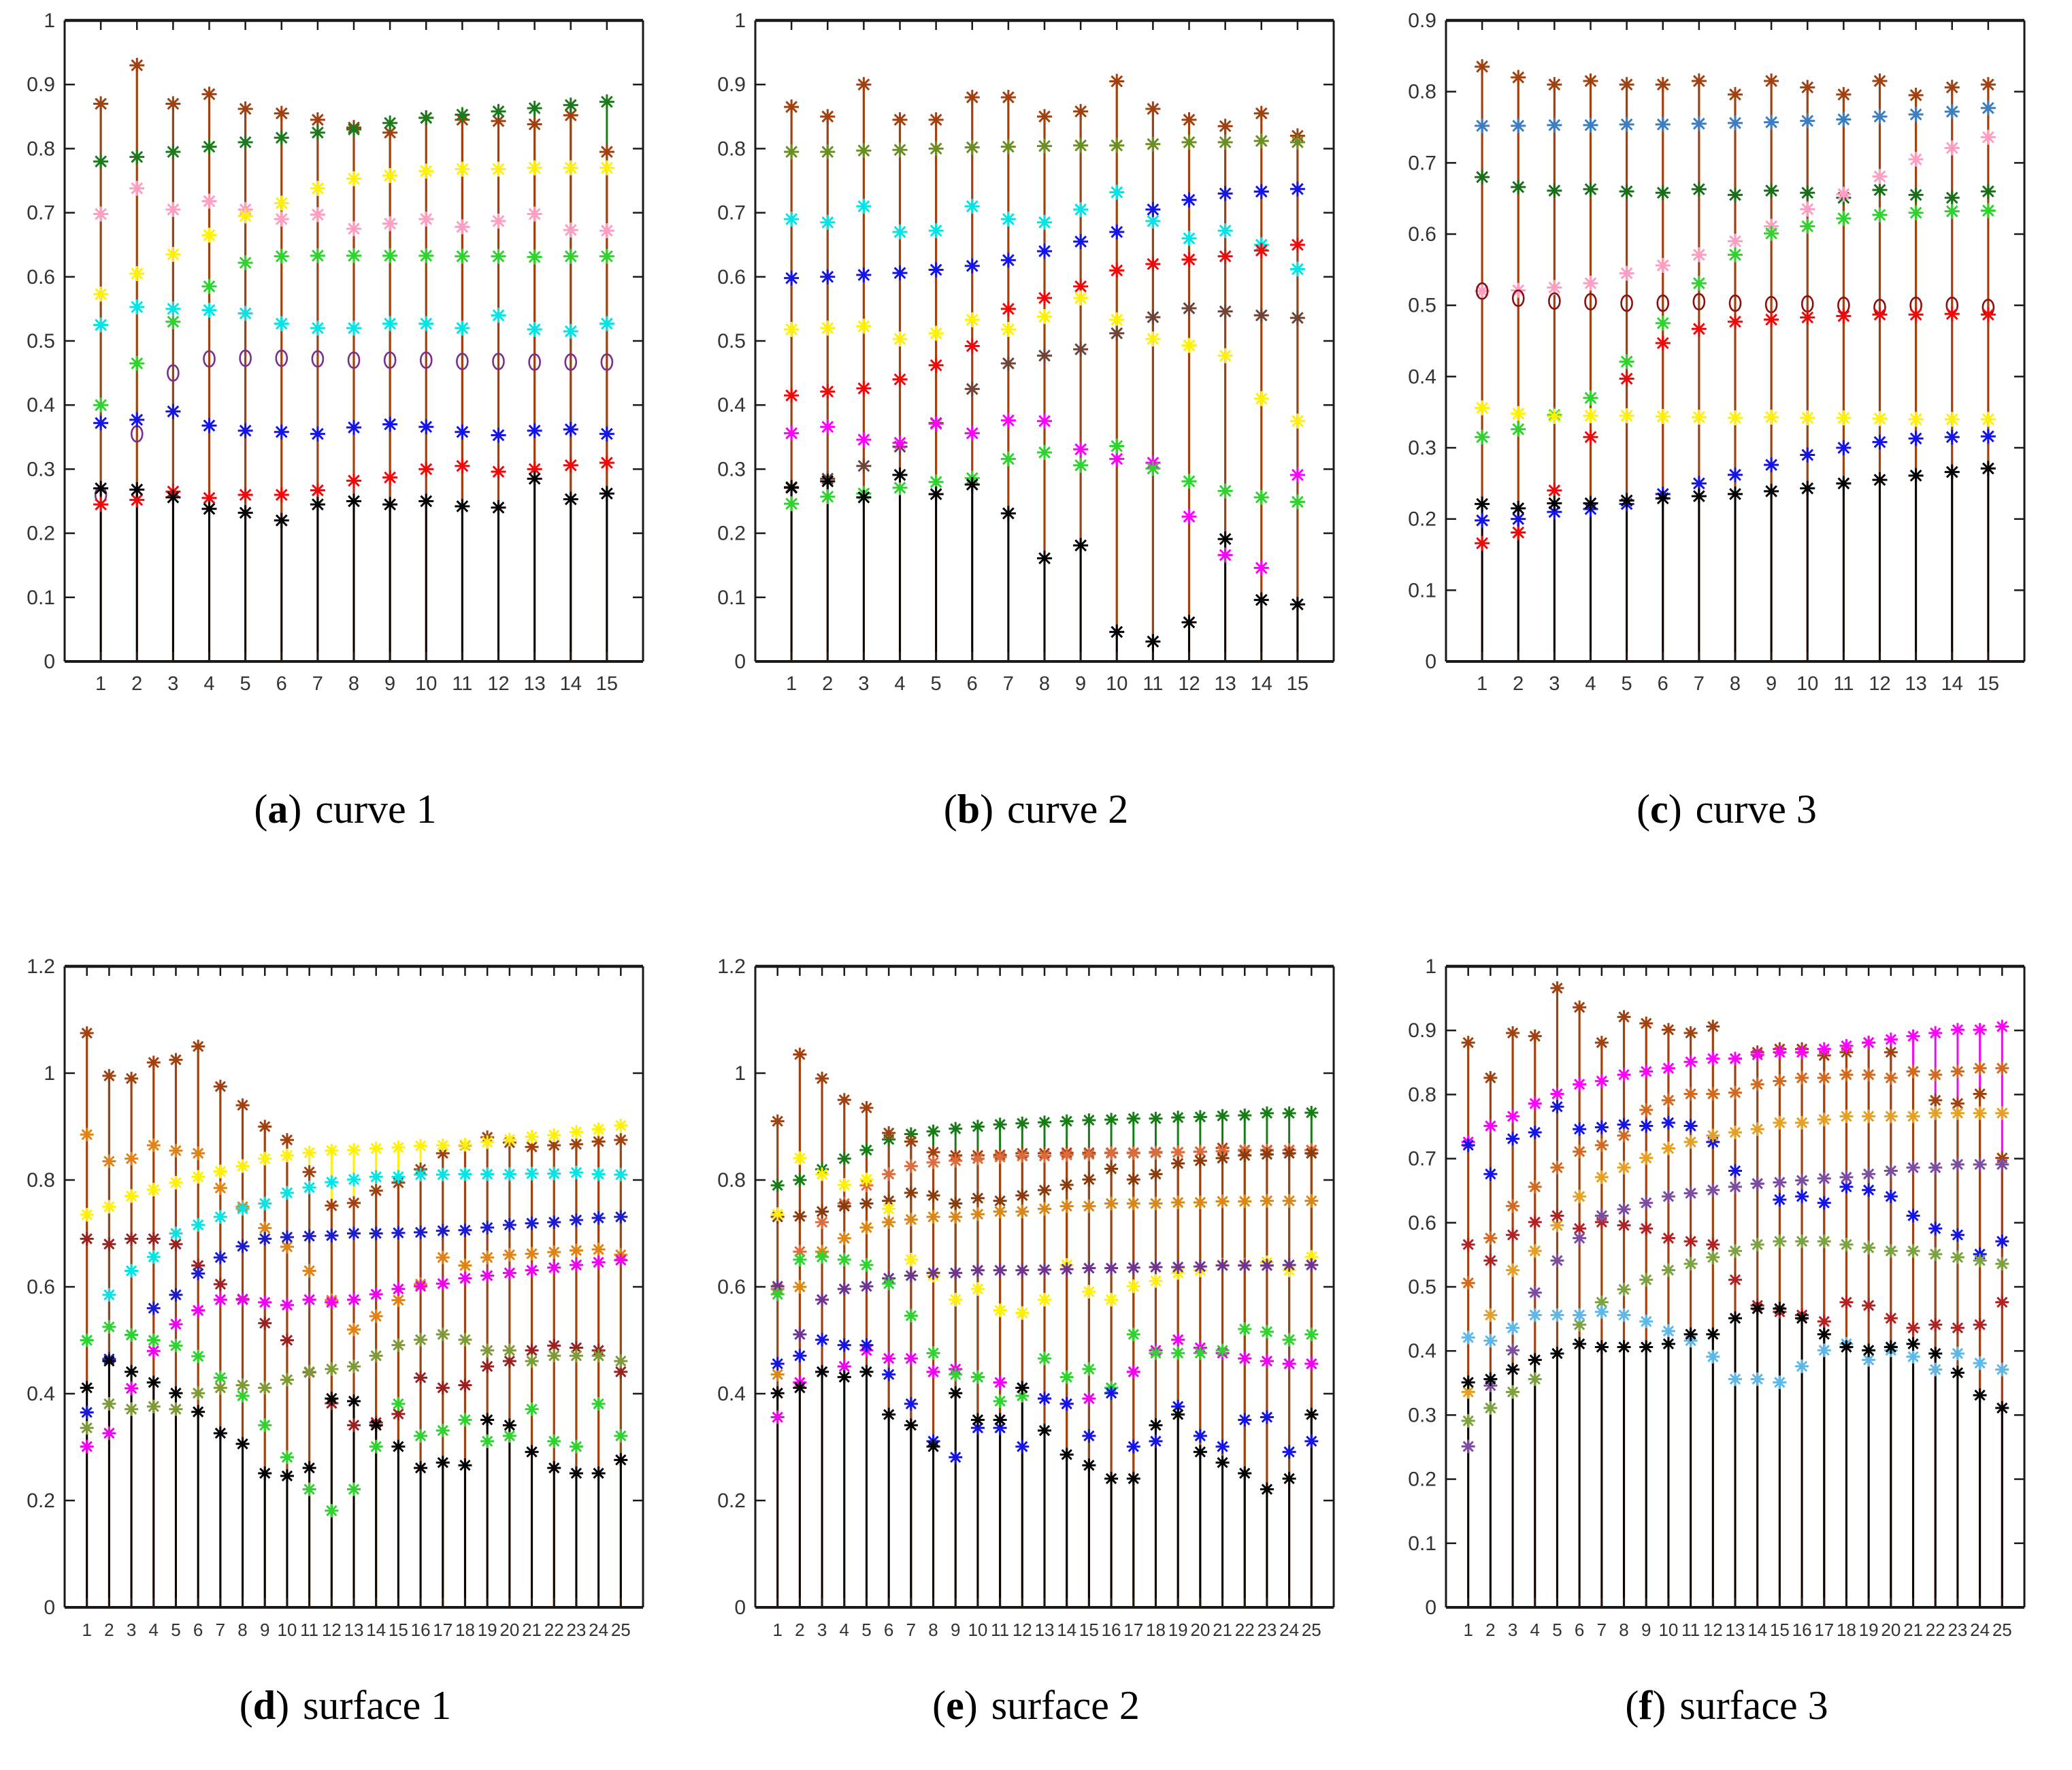  What do you see at coordinates (1753, 1705) in the screenshot?
I see `caption-label: surface 3` at bounding box center [1753, 1705].